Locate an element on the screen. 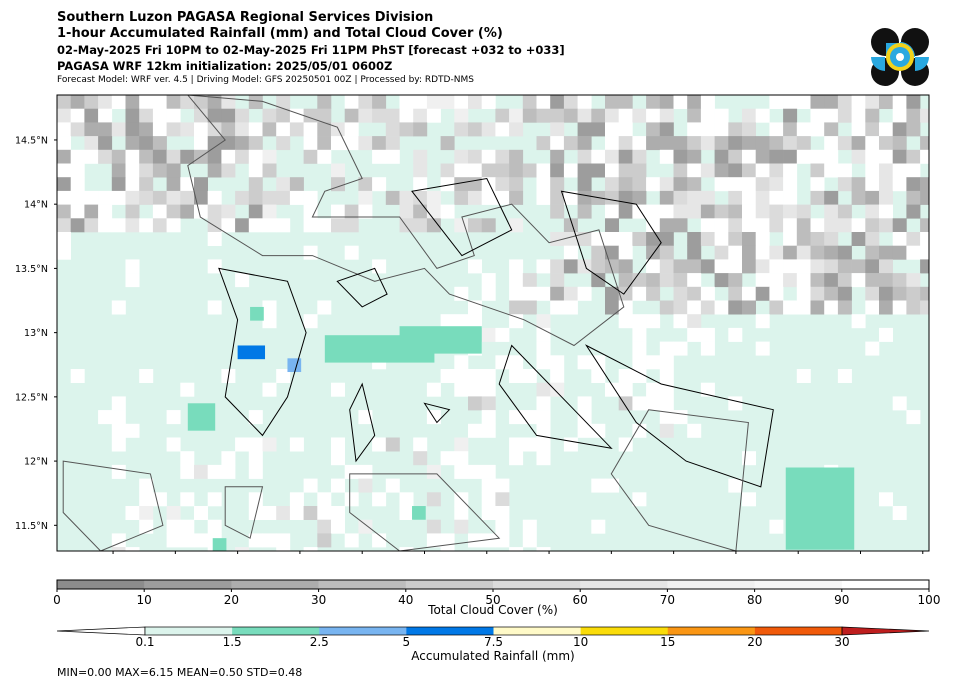  cloud-tick-label: 70 is located at coordinates (667, 600).